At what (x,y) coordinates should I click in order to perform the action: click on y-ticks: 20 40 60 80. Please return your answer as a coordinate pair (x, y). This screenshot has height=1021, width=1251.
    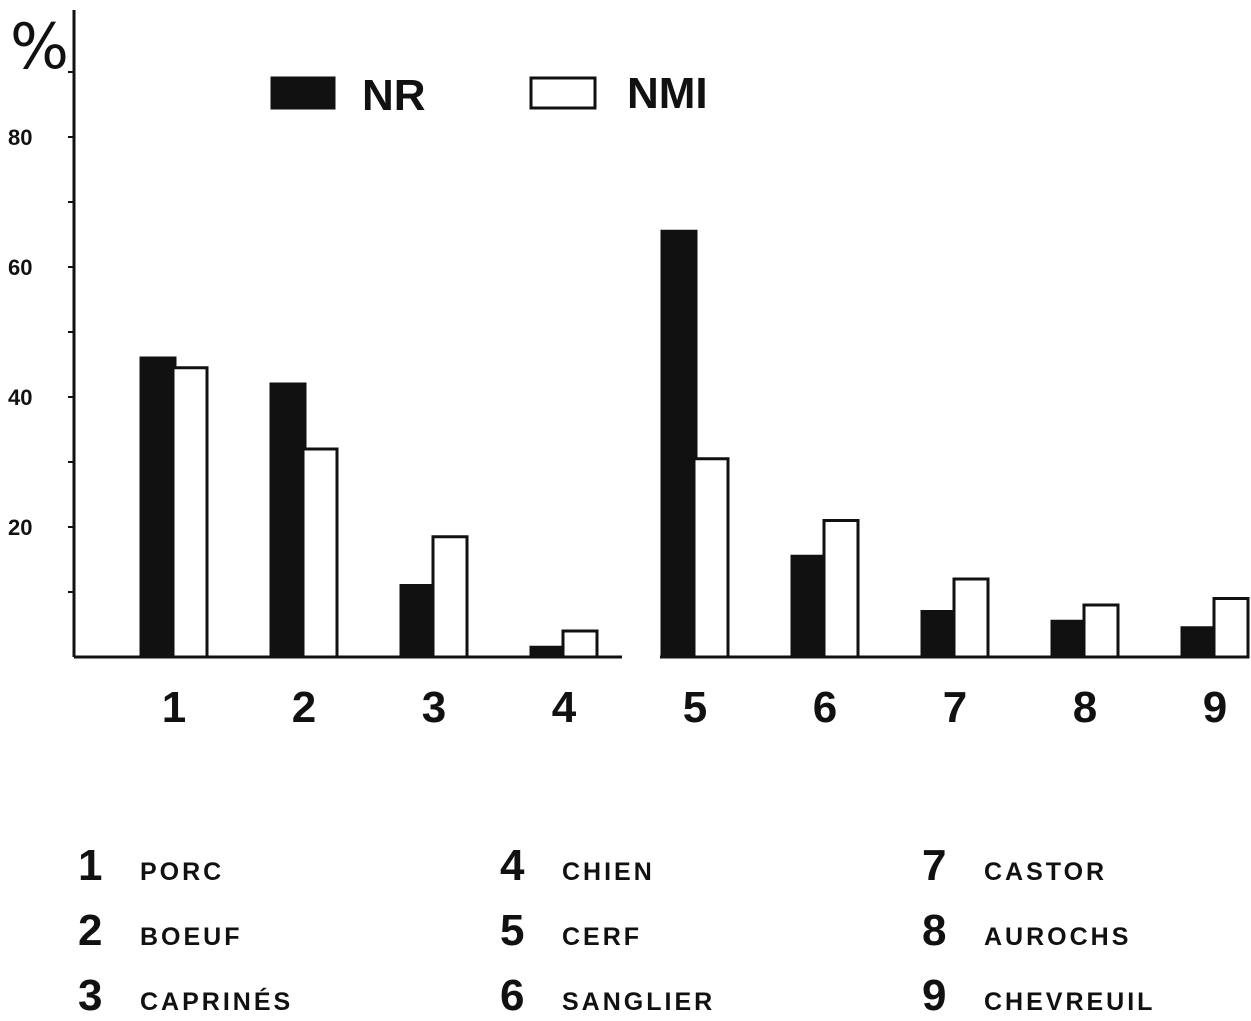
    Looking at the image, I should click on (41, 332).